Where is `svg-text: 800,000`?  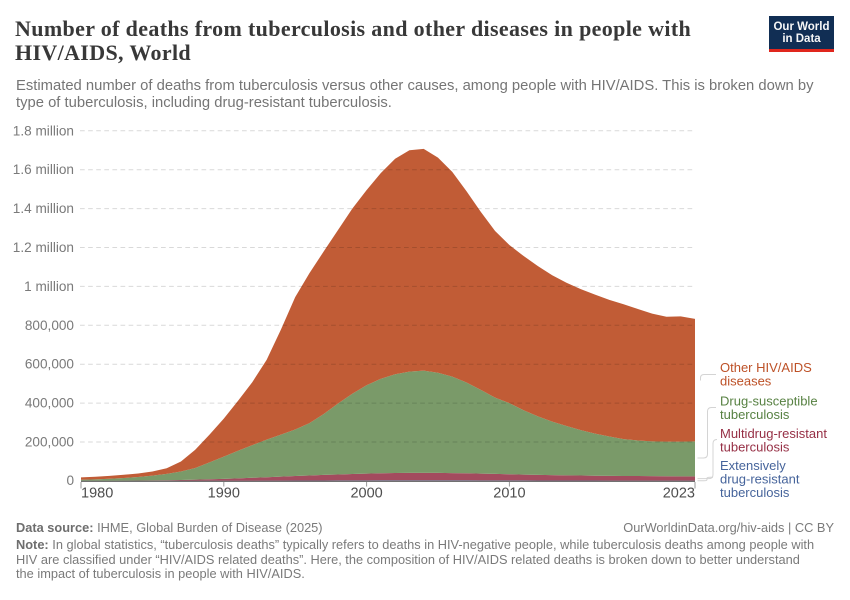
svg-text: 800,000 is located at coordinates (50, 325).